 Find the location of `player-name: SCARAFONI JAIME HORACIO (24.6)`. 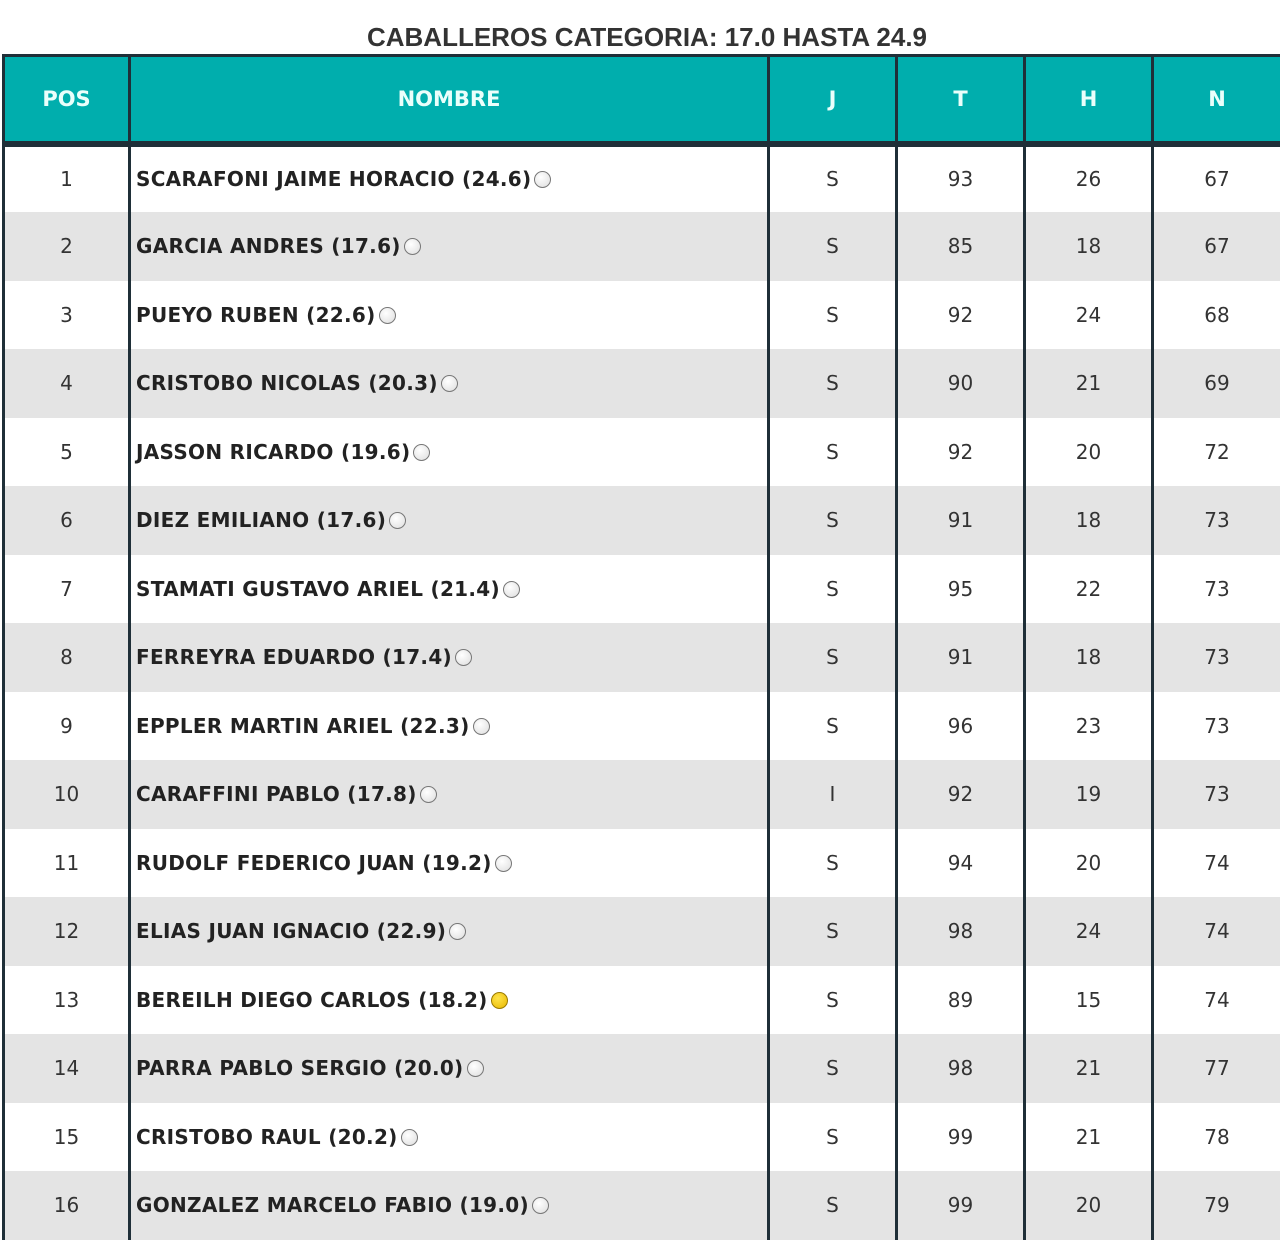

player-name: SCARAFONI JAIME HORACIO (24.6) is located at coordinates (333, 179).